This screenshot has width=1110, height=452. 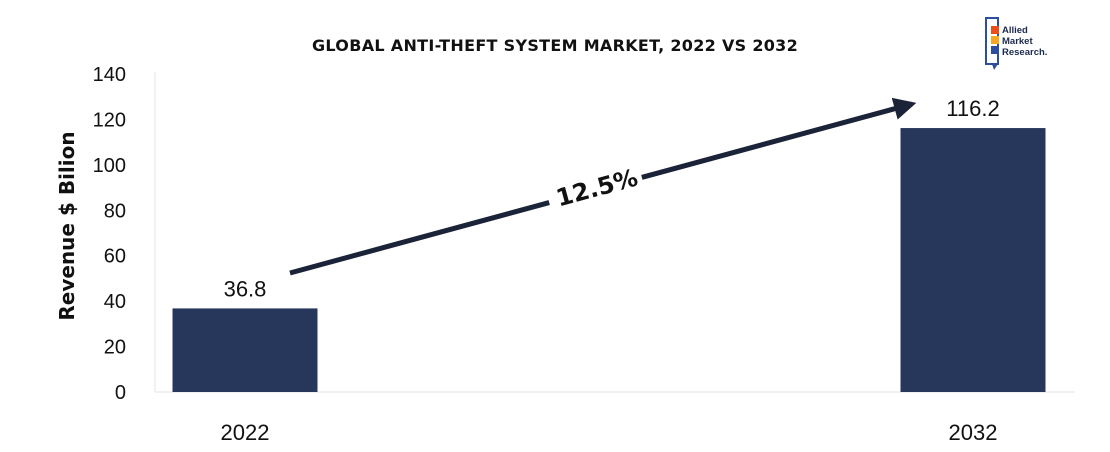 I want to click on allied-market-research-logo: Allied Market Research., so click(x=1016, y=43).